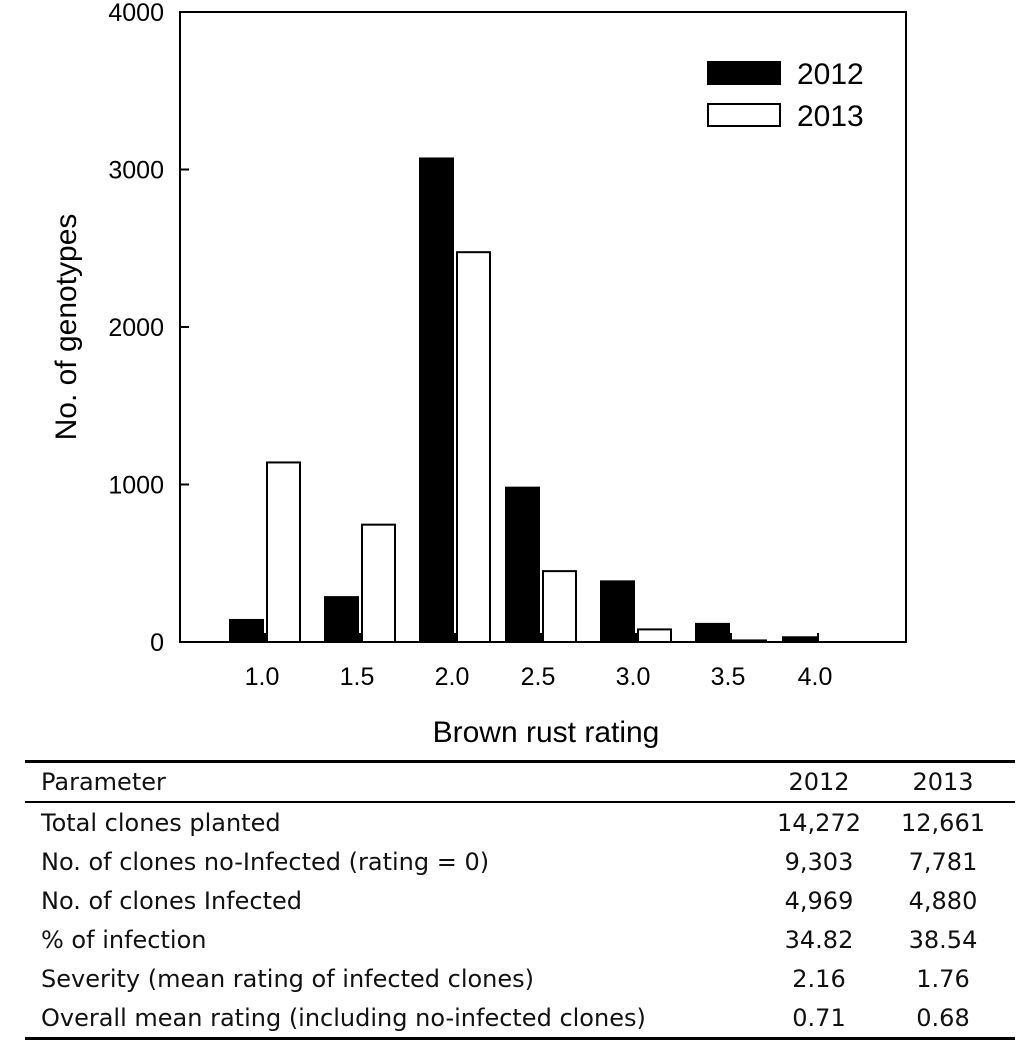 The image size is (1024, 1059). I want to click on row-value-2013: 12,661, so click(943, 822).